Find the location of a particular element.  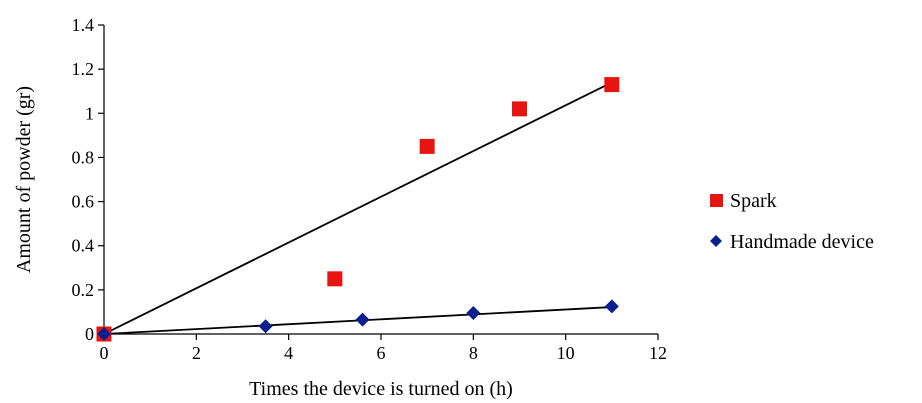

y-tick-label: 1 is located at coordinates (89, 113).